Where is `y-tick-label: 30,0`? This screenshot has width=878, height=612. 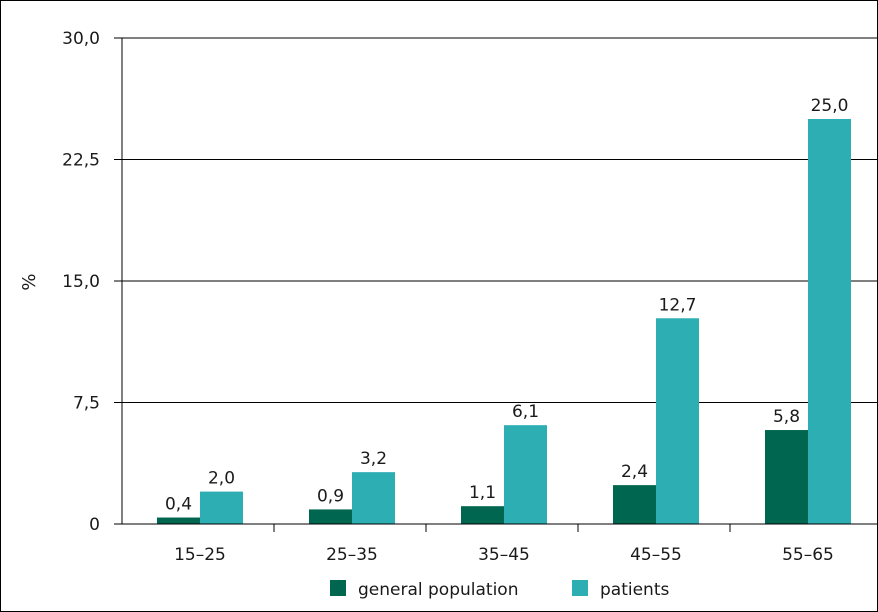 y-tick-label: 30,0 is located at coordinates (81, 39).